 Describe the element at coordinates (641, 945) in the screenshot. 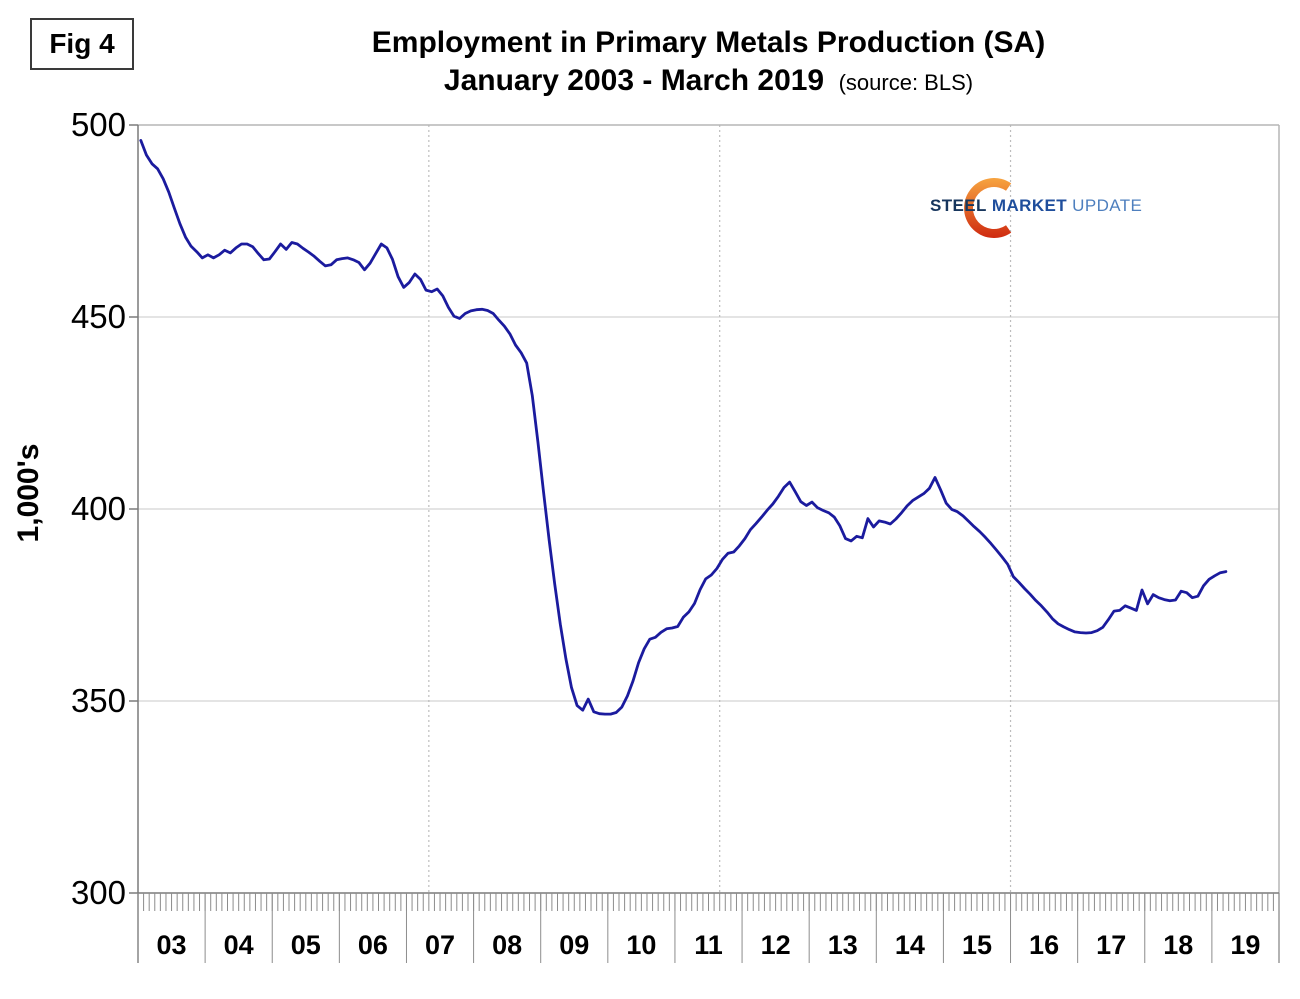

I see `x-year-label: 10` at that location.